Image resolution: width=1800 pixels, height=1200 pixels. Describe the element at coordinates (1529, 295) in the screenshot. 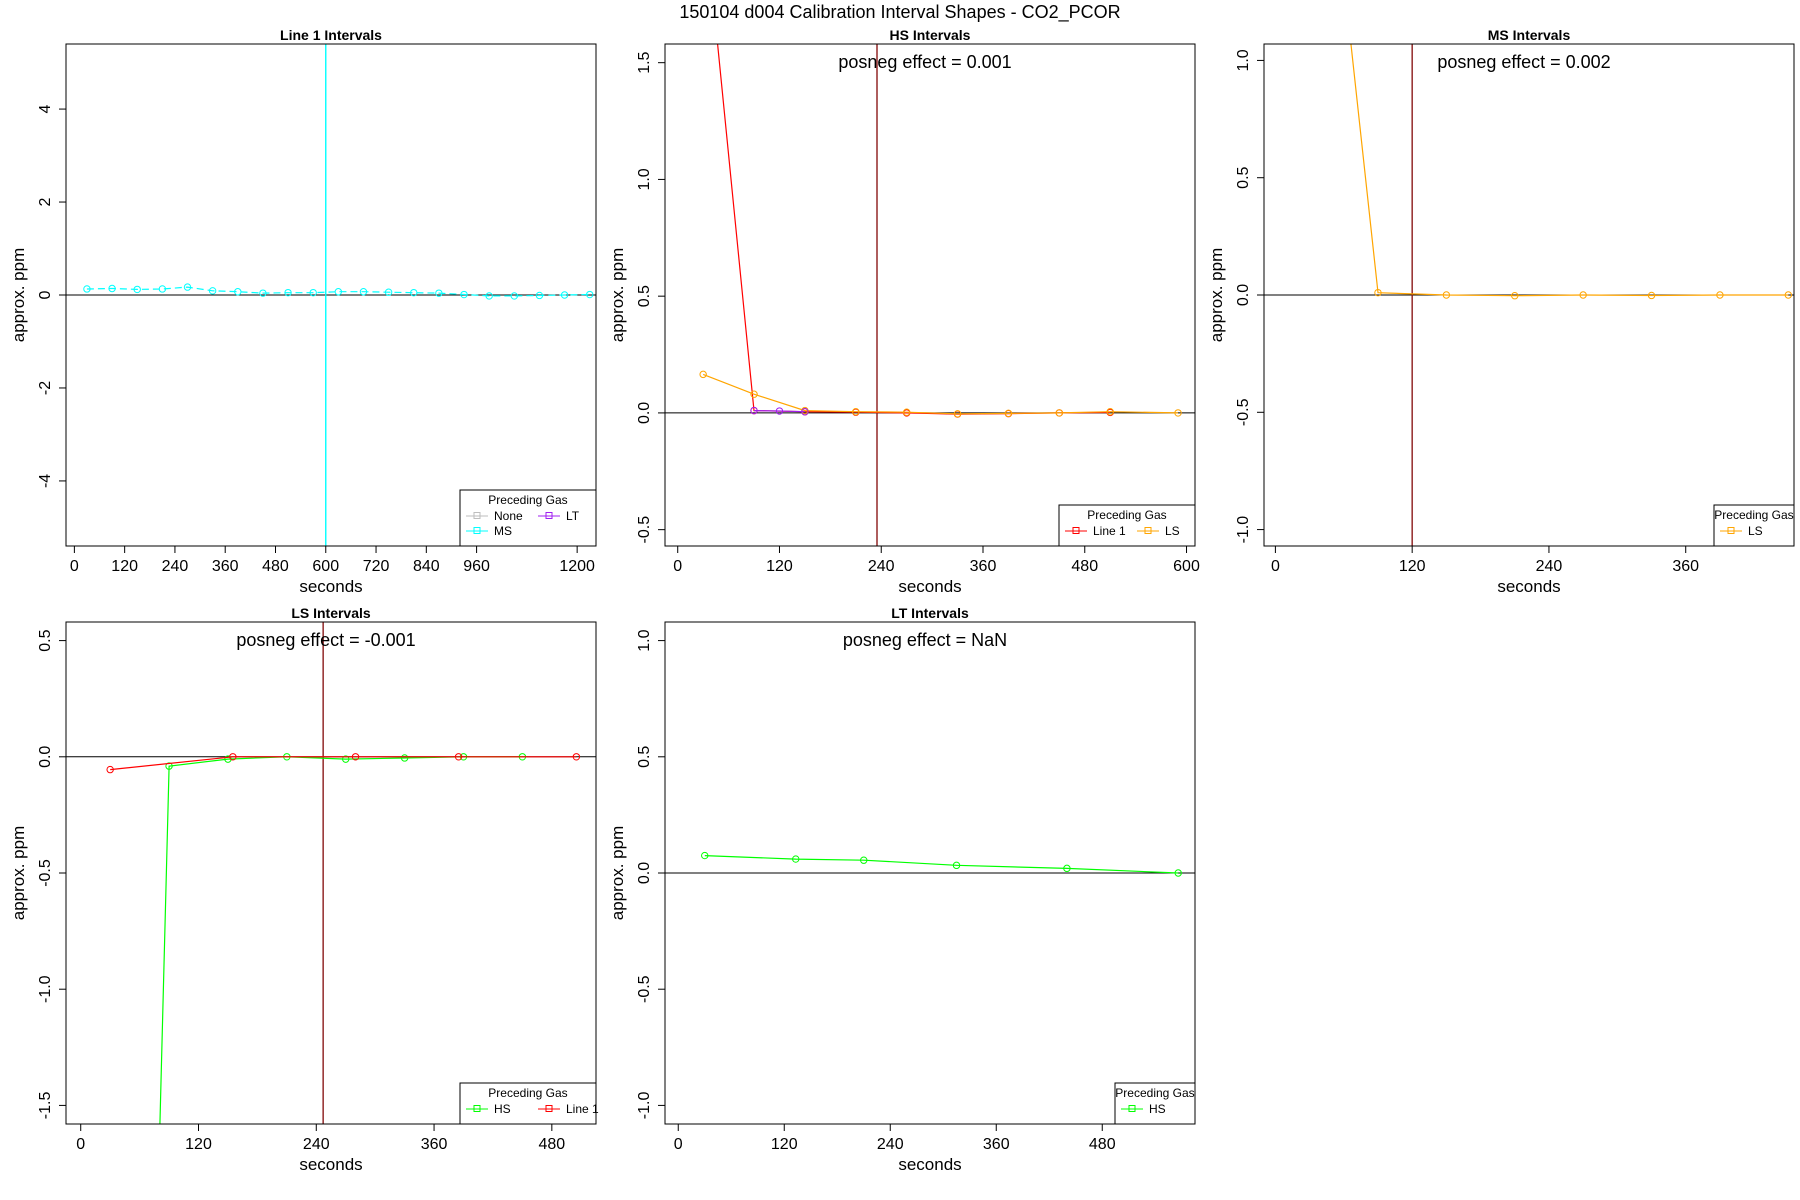

I see `panel-3-plot-area` at that location.